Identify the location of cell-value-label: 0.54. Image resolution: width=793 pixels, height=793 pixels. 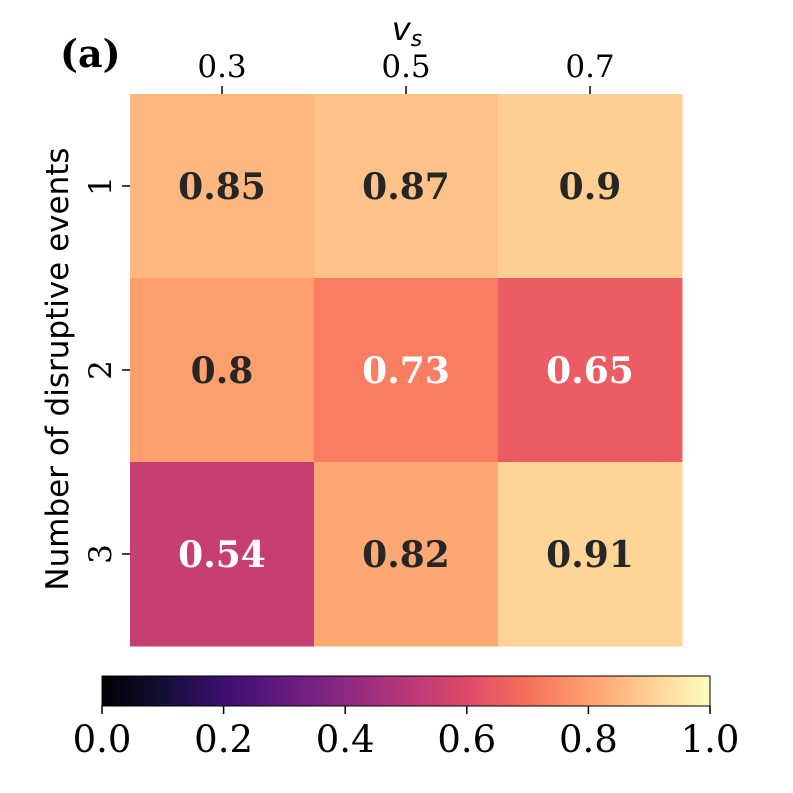
(222, 555).